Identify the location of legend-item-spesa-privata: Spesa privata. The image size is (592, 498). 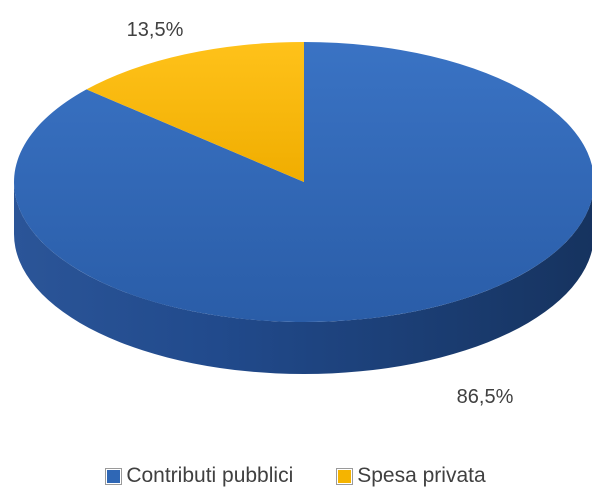
(411, 476).